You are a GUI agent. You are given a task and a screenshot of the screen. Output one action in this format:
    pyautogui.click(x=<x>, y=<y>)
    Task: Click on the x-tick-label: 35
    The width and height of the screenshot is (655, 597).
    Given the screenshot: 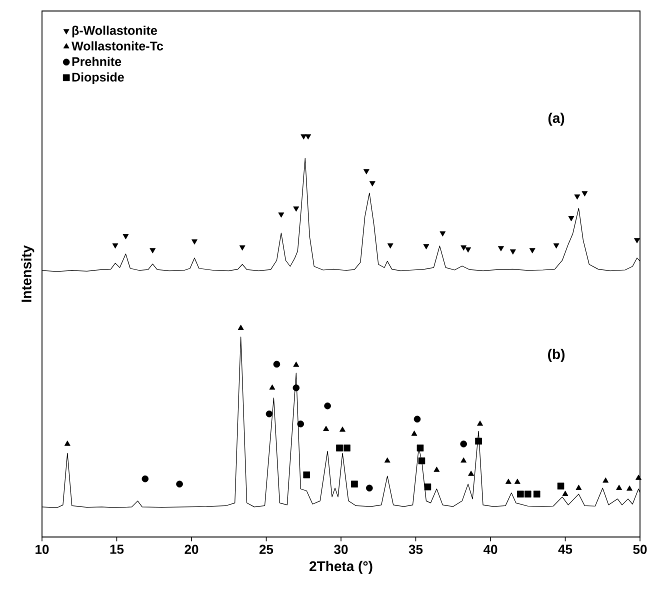 What is the action you would take?
    pyautogui.click(x=415, y=549)
    